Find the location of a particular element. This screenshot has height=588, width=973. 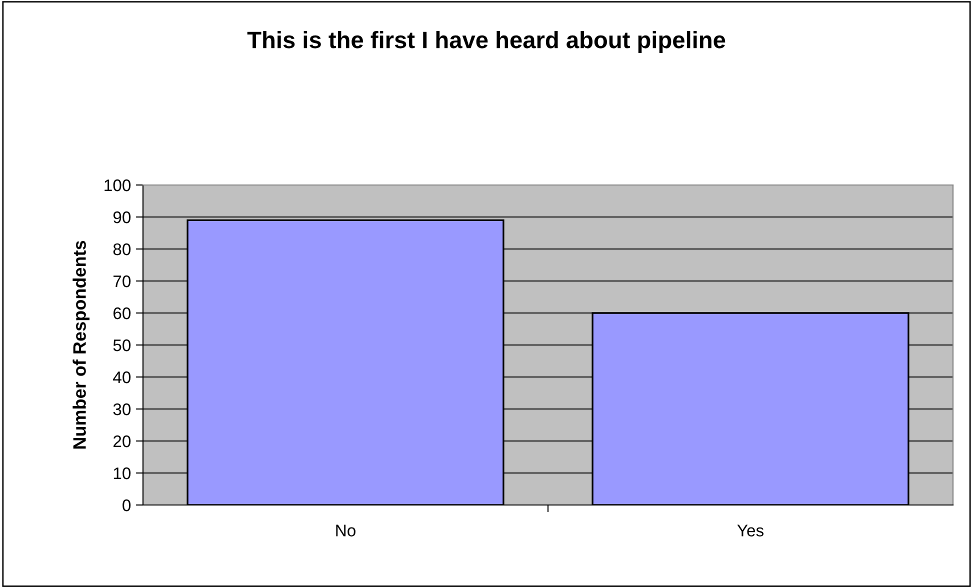

x-tick-label: Yes is located at coordinates (750, 530).